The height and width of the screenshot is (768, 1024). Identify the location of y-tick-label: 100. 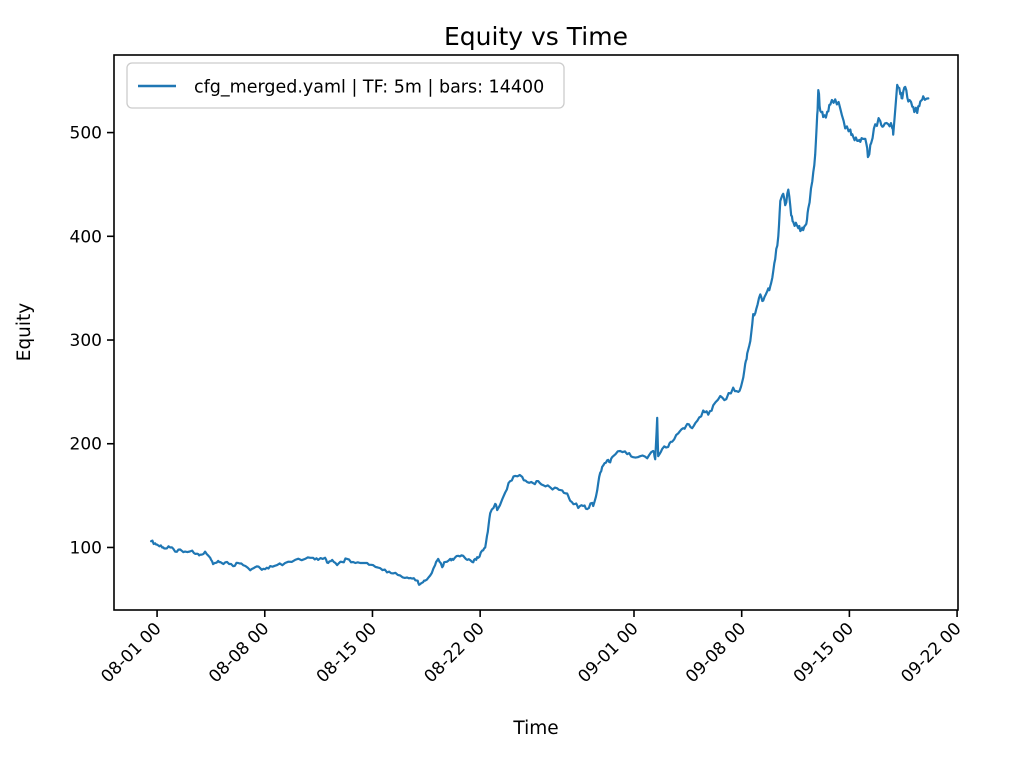
(86, 548).